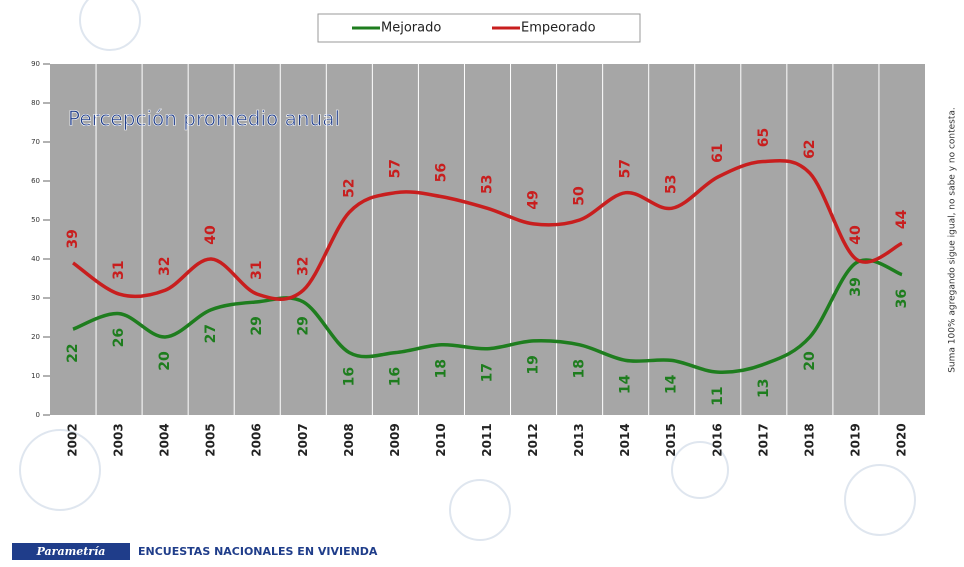 The width and height of the screenshot is (964, 567). What do you see at coordinates (73, 352) in the screenshot?
I see `data-label: 22` at bounding box center [73, 352].